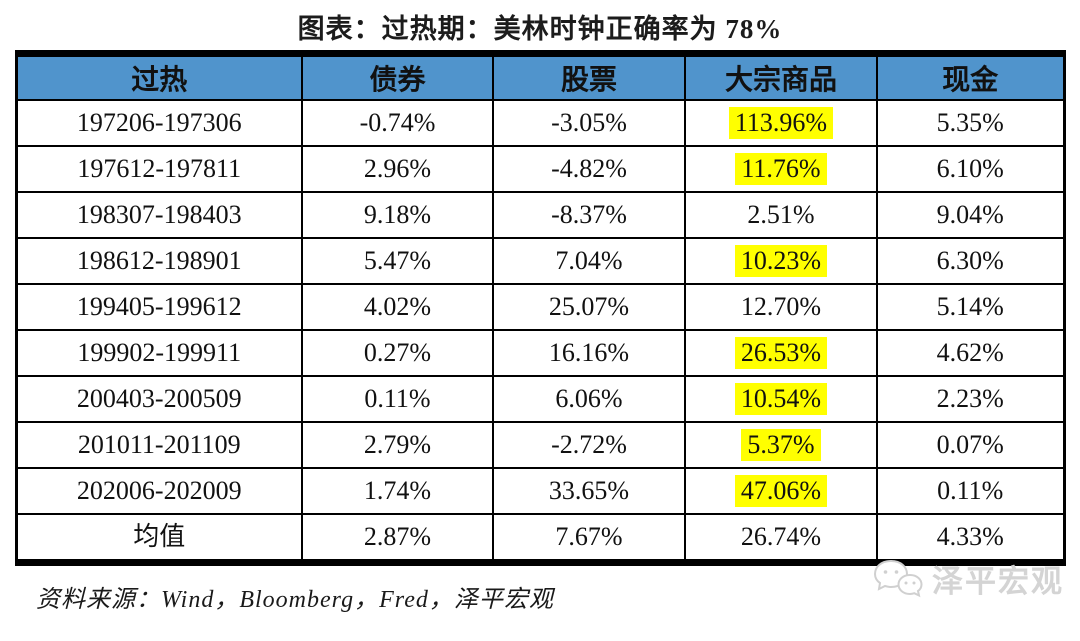 This screenshot has width=1080, height=641. Describe the element at coordinates (397, 353) in the screenshot. I see `bond-cell: 0.27%` at that location.